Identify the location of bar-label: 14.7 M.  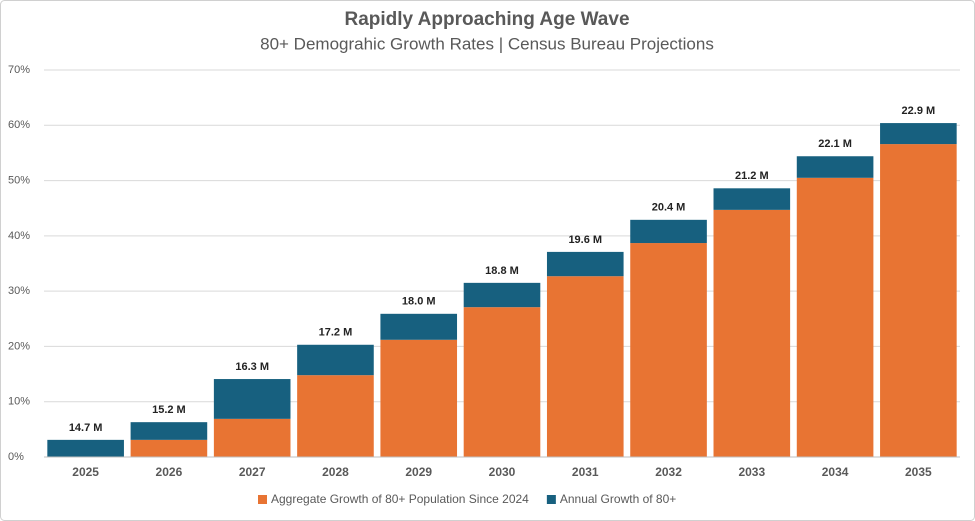
(86, 428).